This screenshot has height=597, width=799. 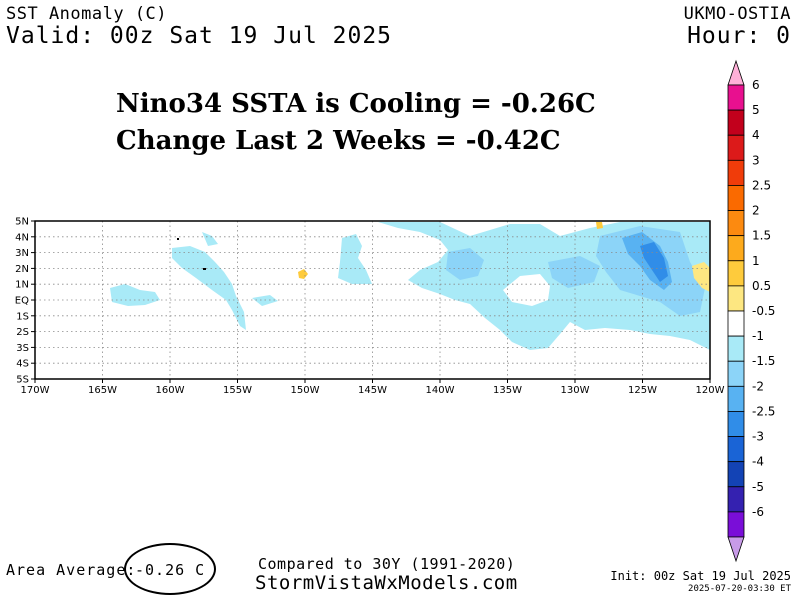 I want to click on colorbar-level-label: 2, so click(x=756, y=211).